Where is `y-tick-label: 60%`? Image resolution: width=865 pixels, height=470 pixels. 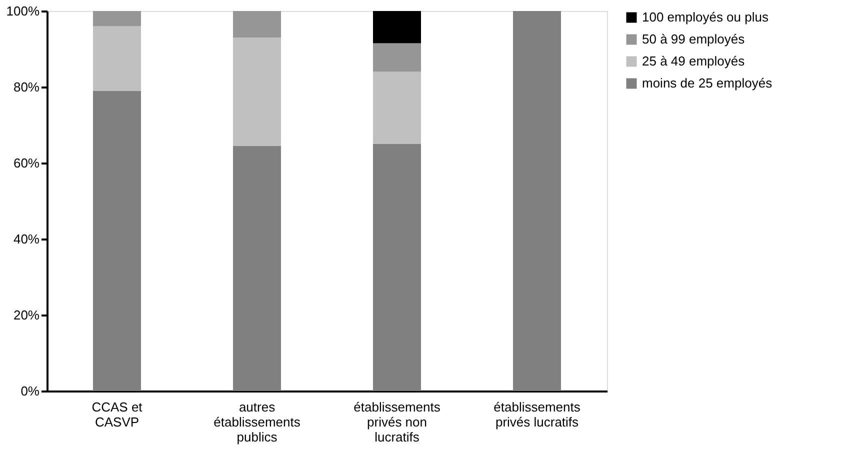
y-tick-label: 60% is located at coordinates (26, 163).